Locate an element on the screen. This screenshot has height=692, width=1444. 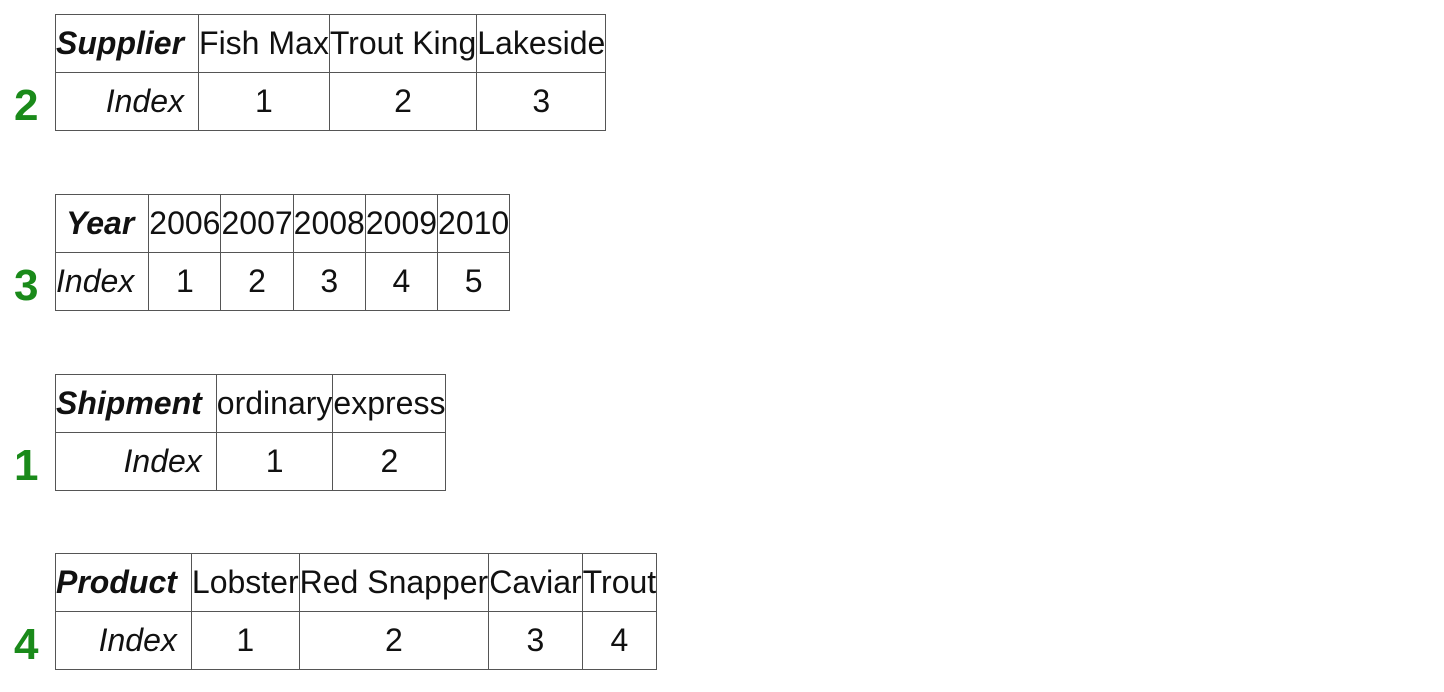
table-cell: 2010 is located at coordinates (474, 223).